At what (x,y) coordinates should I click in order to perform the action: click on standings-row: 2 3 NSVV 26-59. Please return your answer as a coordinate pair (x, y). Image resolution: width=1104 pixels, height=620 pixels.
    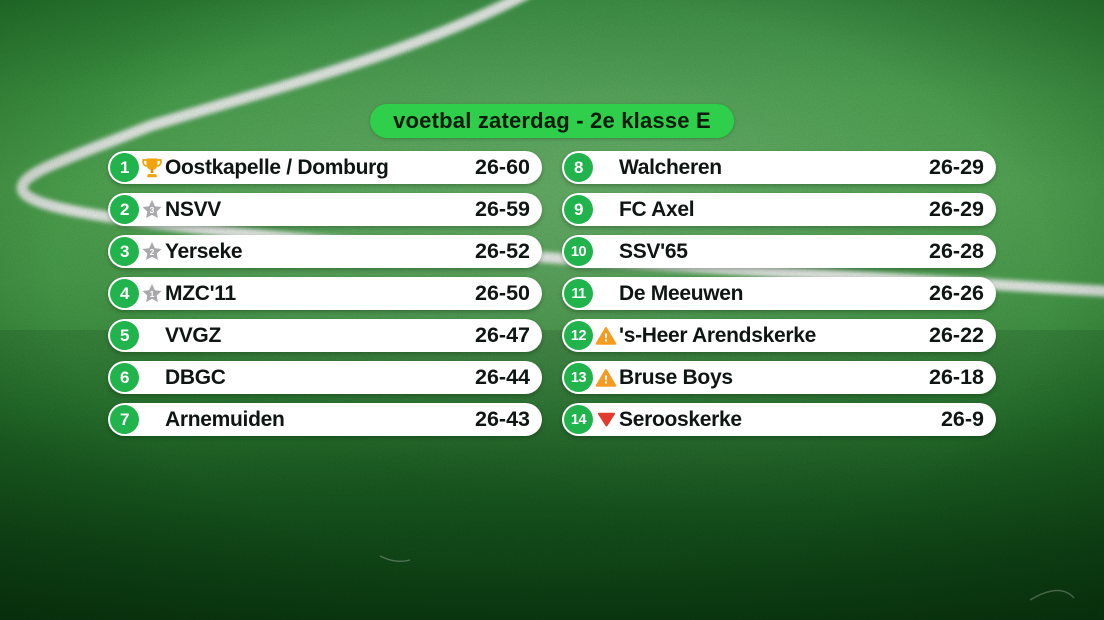
    Looking at the image, I should click on (325, 209).